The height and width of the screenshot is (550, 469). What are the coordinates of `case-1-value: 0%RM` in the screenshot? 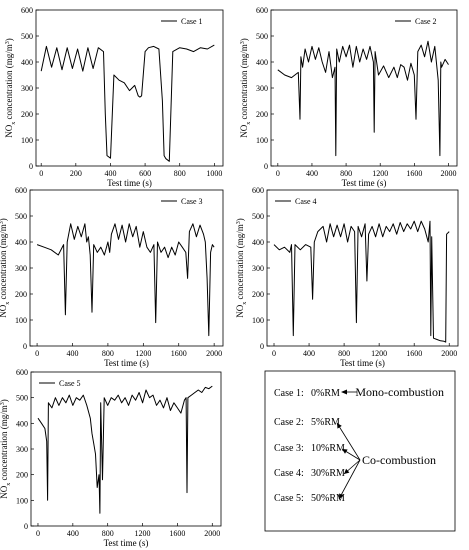 It's located at (325, 393).